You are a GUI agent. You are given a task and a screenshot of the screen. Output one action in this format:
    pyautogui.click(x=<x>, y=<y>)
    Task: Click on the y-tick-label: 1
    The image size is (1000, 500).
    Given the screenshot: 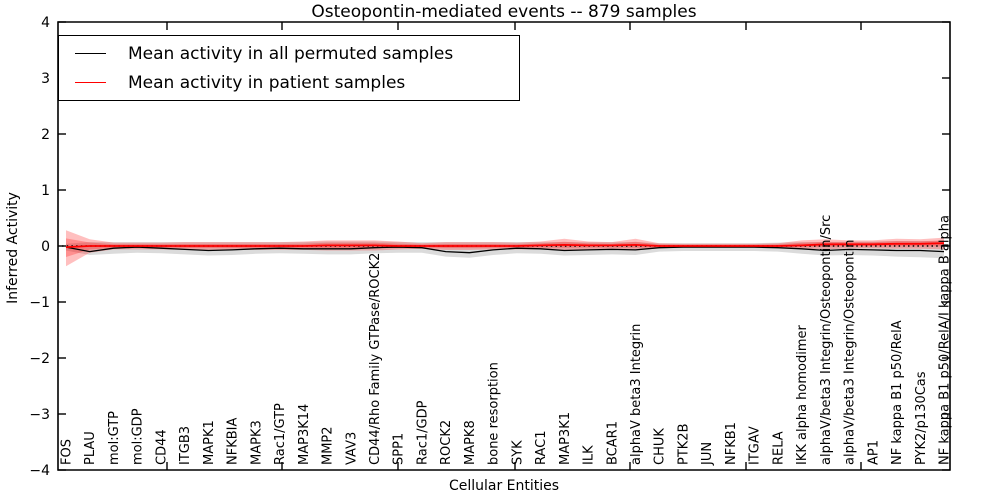 What is the action you would take?
    pyautogui.click(x=45, y=191)
    